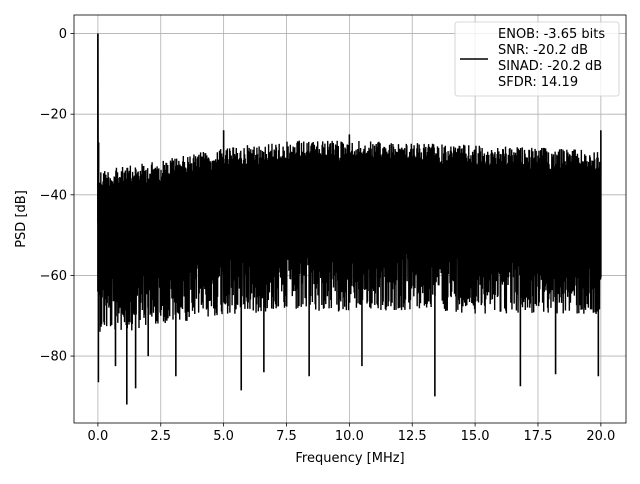  Describe the element at coordinates (160, 436) in the screenshot. I see `x-tick-label: 2.5` at that location.